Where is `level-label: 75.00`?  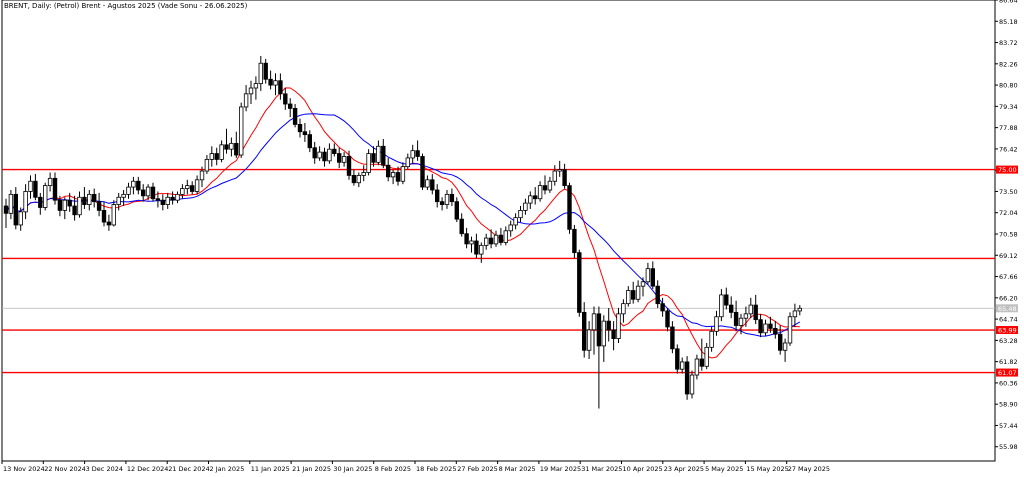 level-label: 75.00 is located at coordinates (1007, 170).